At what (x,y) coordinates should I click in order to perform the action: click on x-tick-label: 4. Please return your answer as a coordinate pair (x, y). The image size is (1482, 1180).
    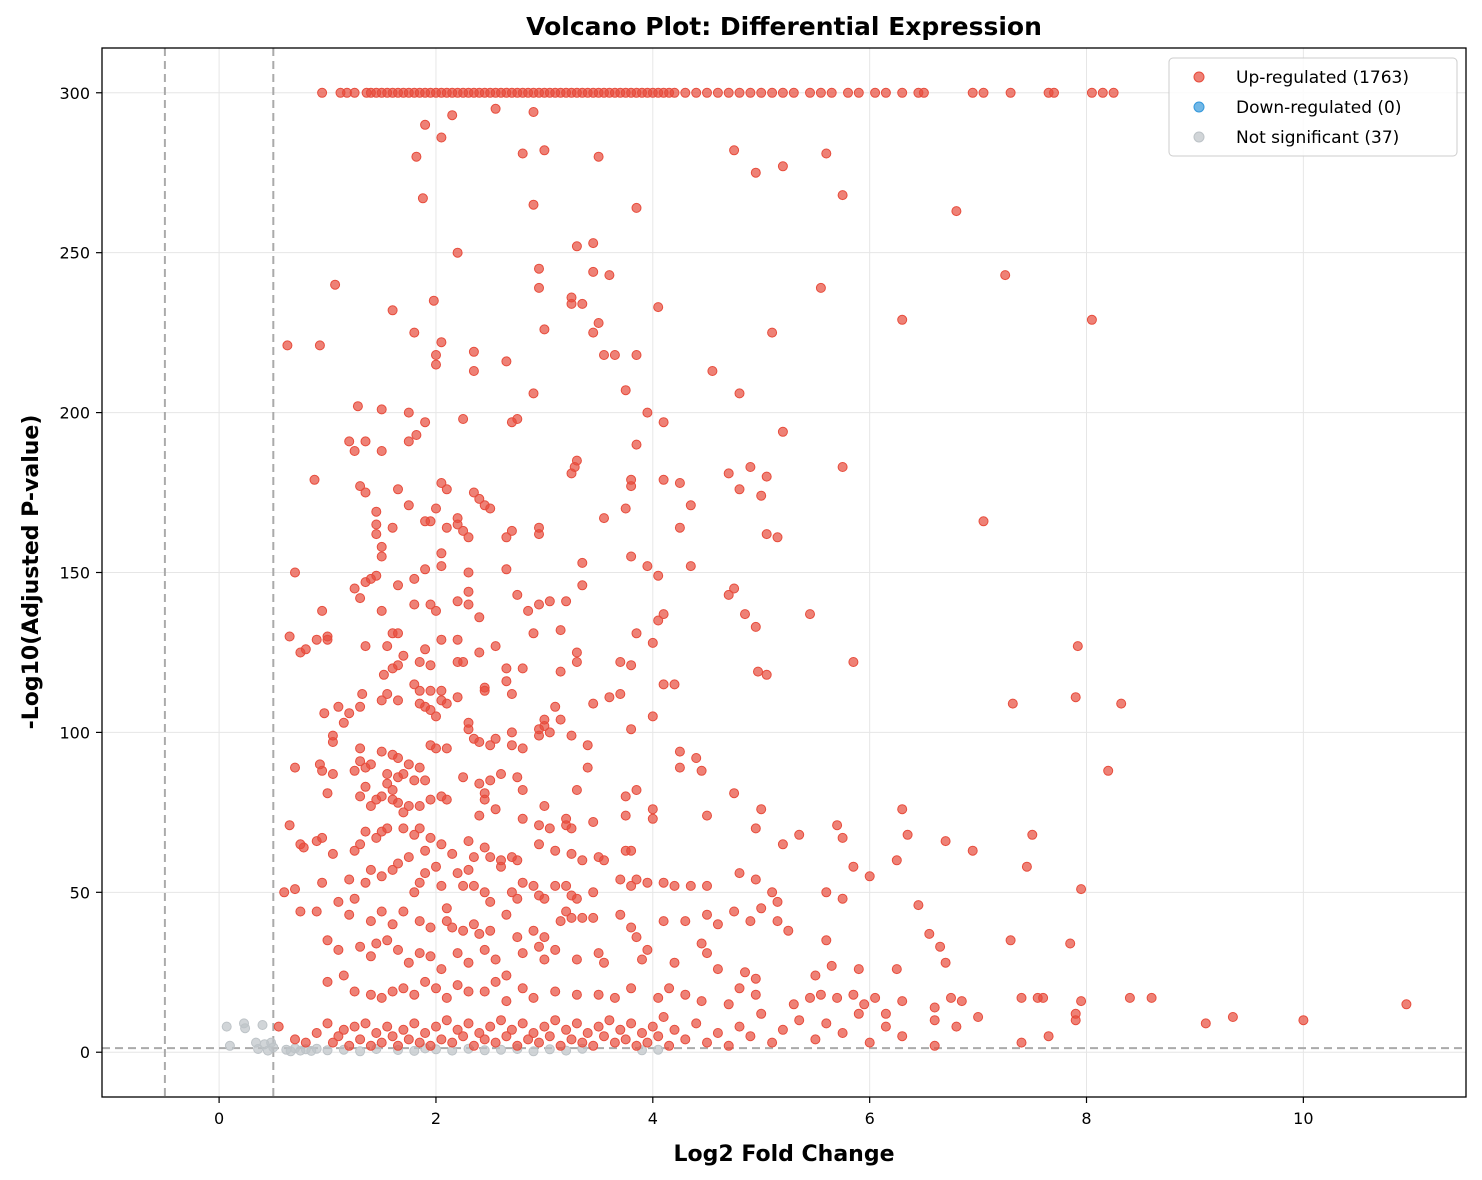
    Looking at the image, I should click on (653, 1118).